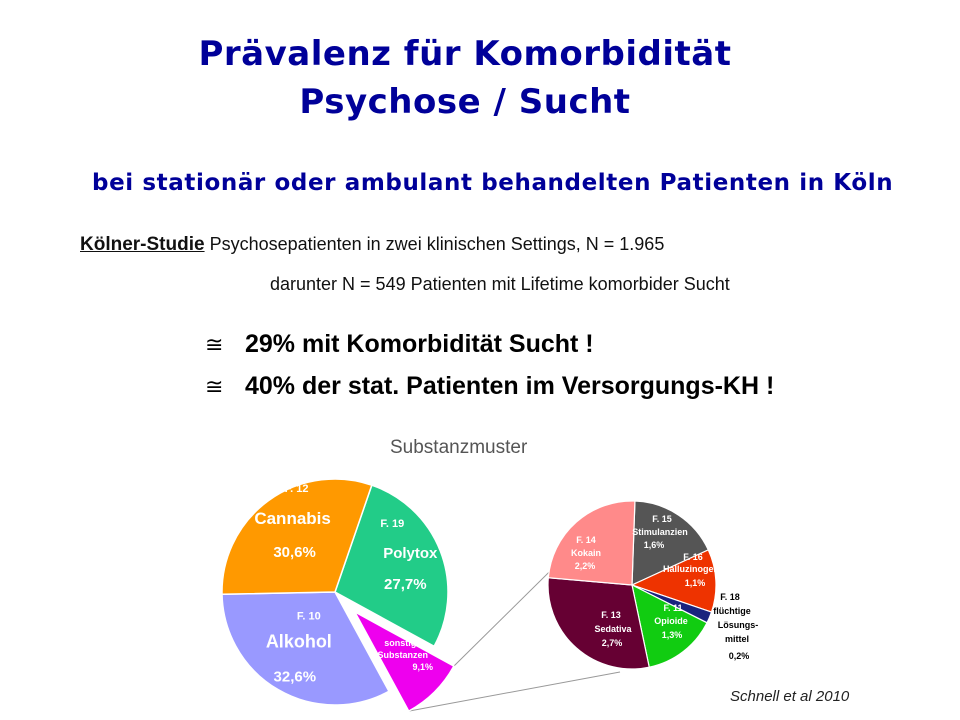  I want to click on sub-value-sedativa: 2,7%, so click(612, 643).